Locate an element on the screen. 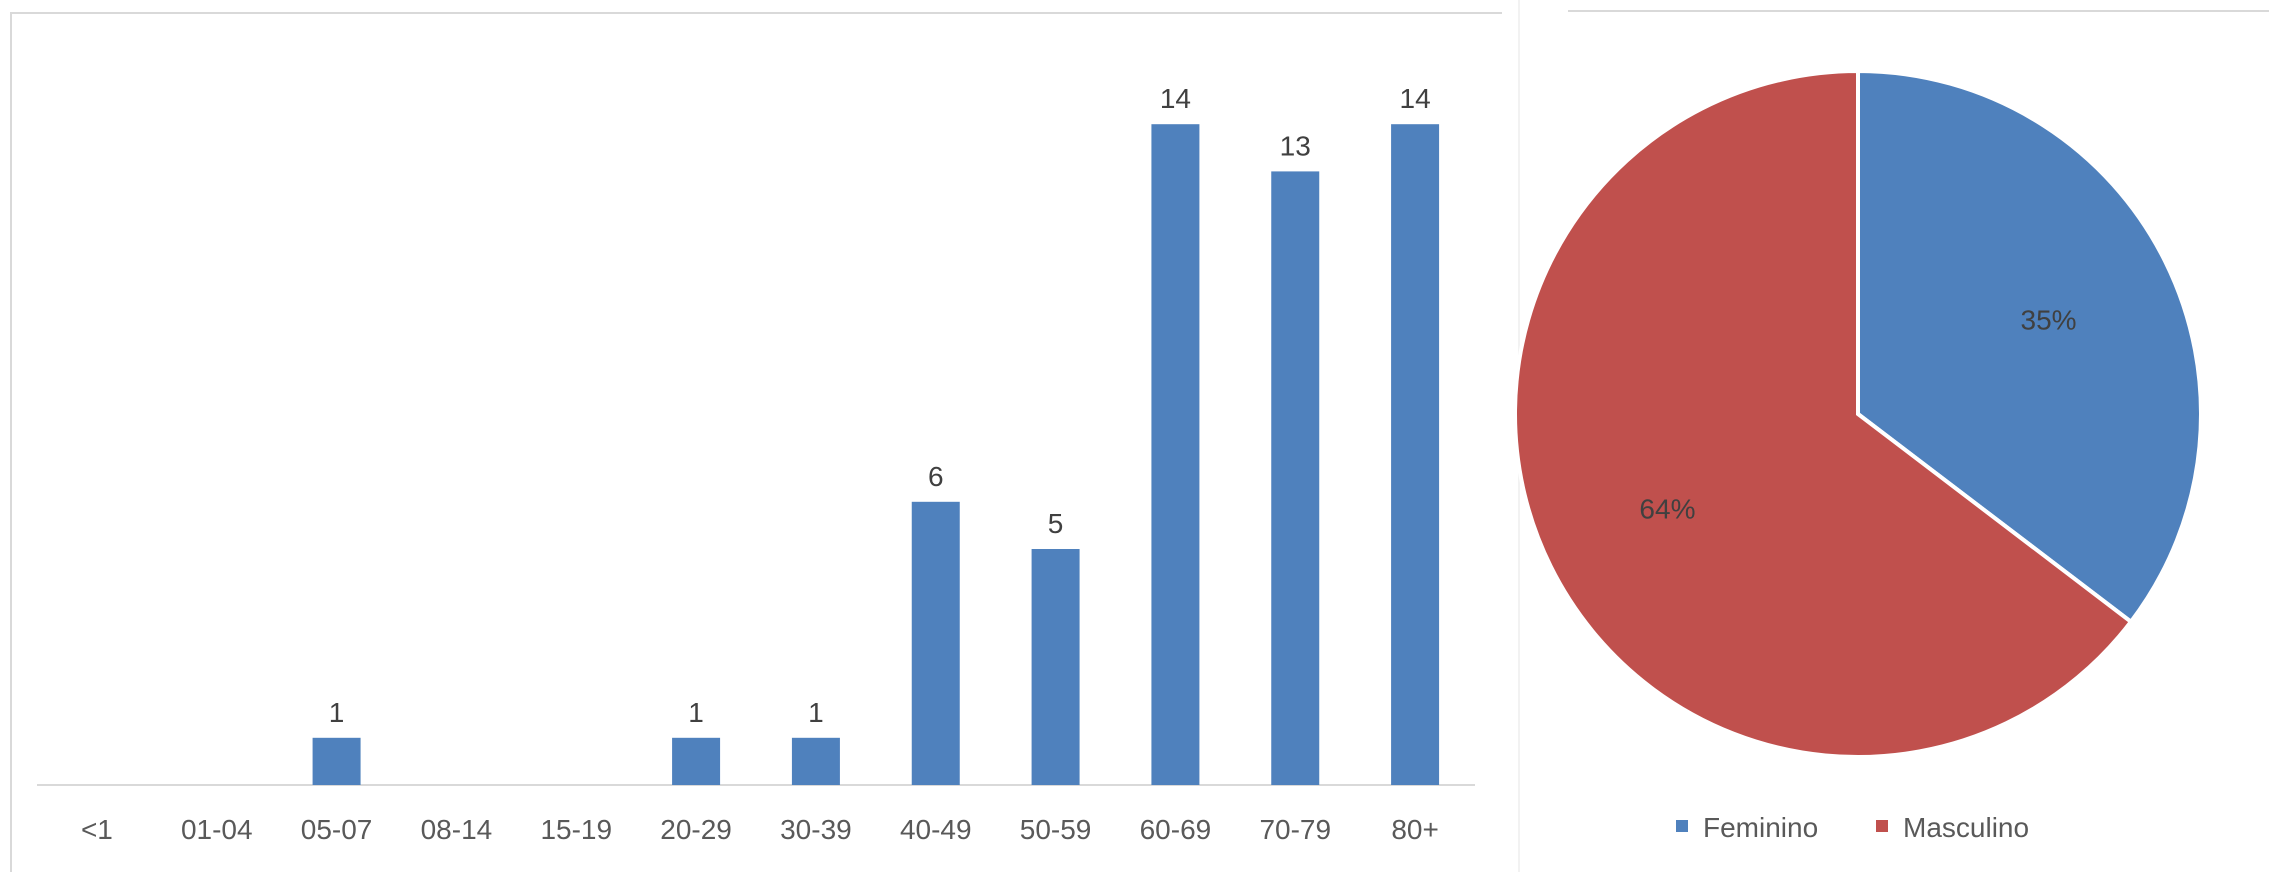 This screenshot has width=2269, height=872. pie-label-feminino: 35% is located at coordinates (2049, 320).